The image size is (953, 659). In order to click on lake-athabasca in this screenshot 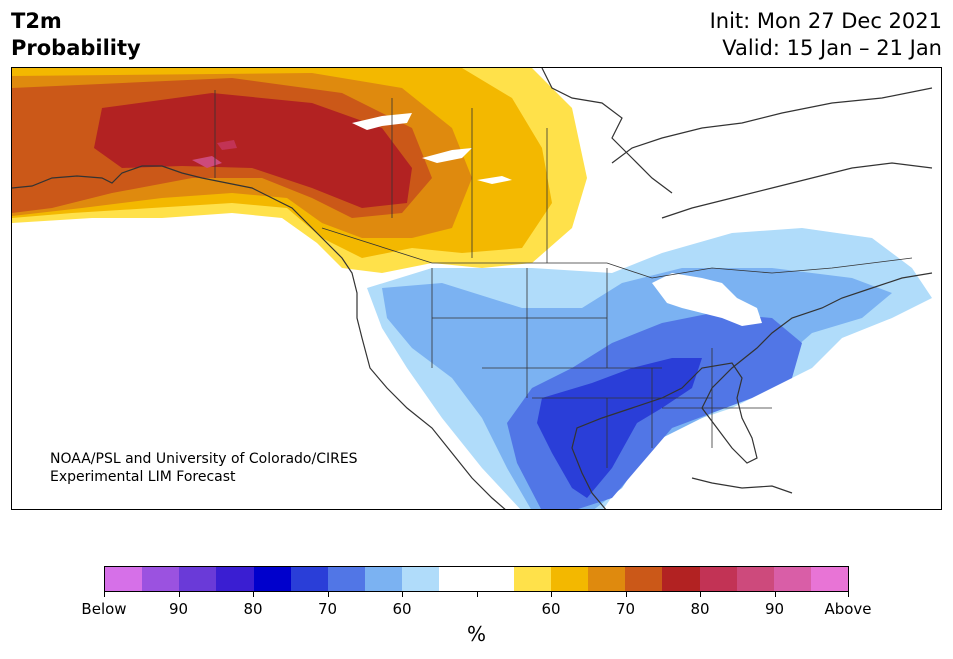, I will do `click(447, 155)`.